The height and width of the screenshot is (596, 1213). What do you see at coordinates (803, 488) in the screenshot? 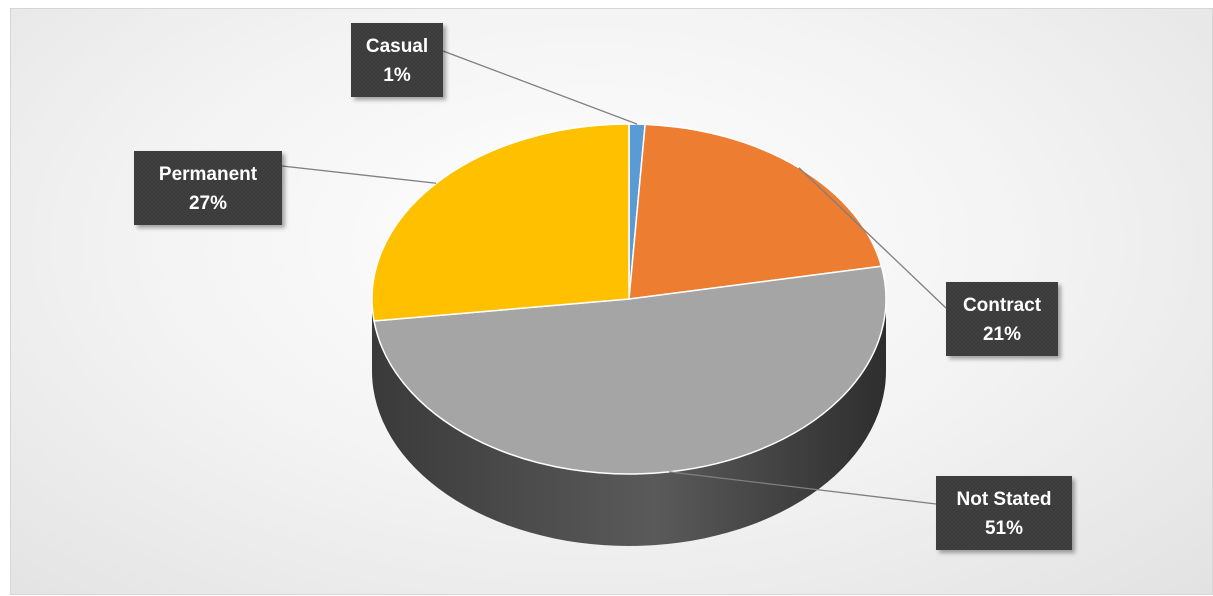
I see `leader-line-not-stated` at bounding box center [803, 488].